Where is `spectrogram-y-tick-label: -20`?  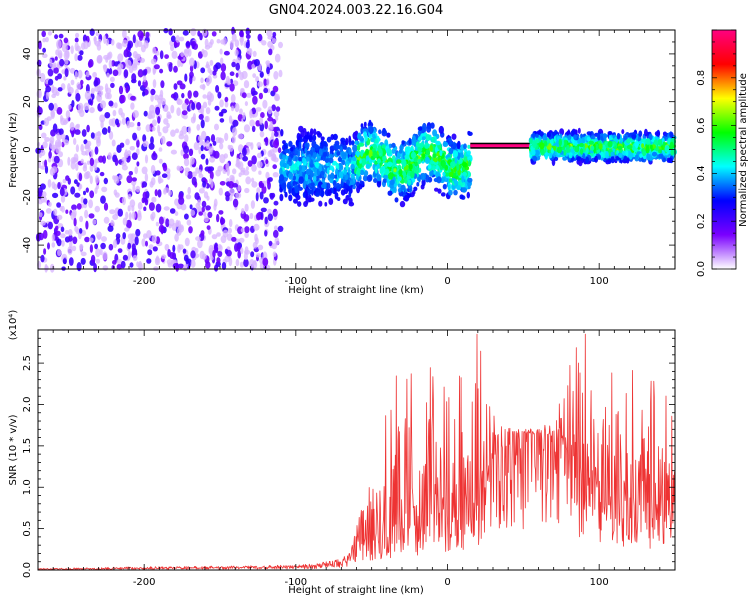
spectrogram-y-tick-label: -20 is located at coordinates (27, 197).